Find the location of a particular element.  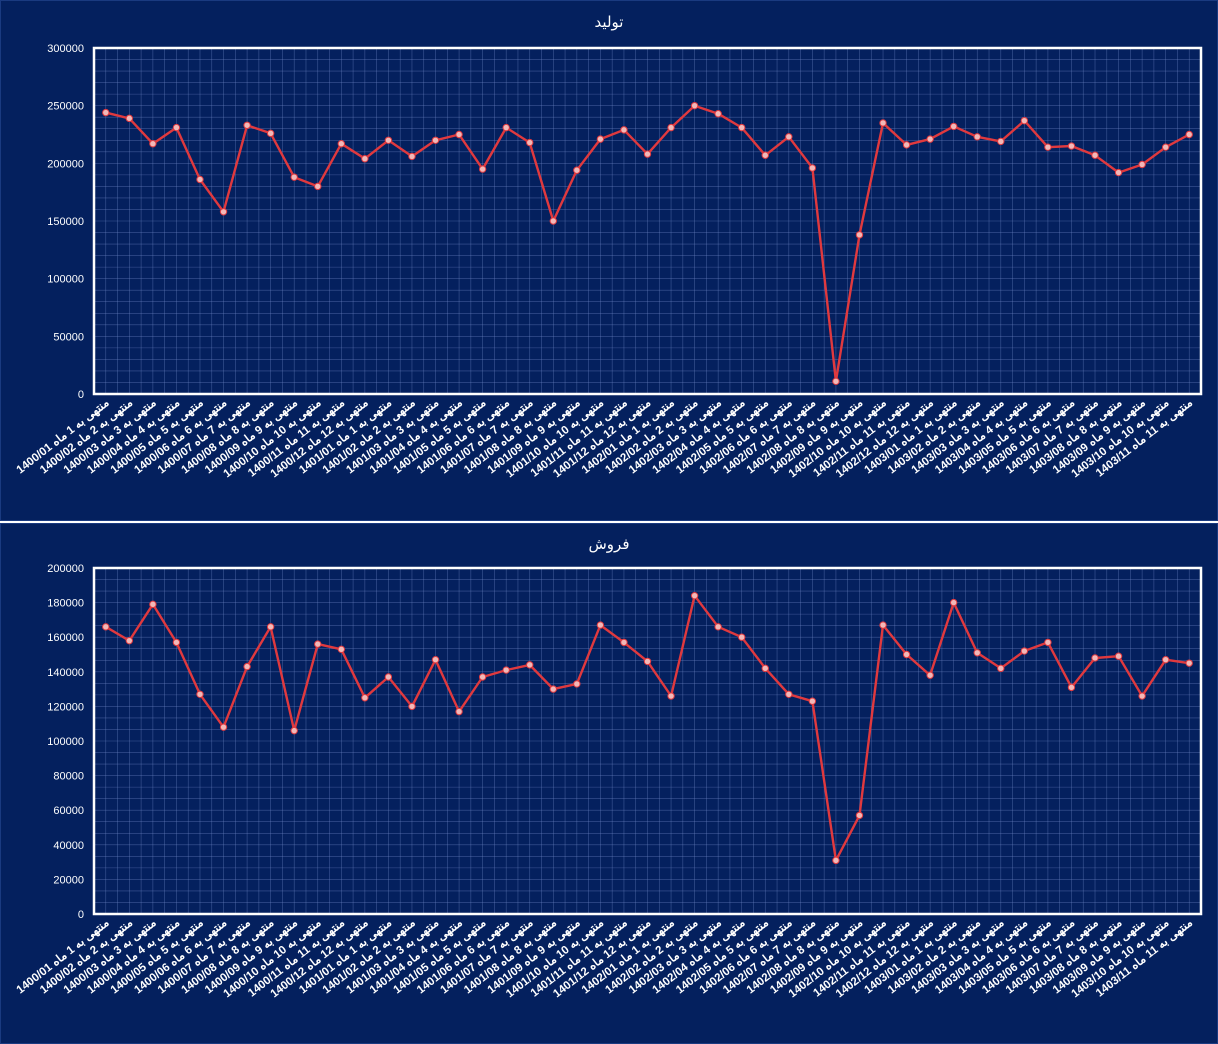

y-tick-label: 50000 is located at coordinates (68, 337).